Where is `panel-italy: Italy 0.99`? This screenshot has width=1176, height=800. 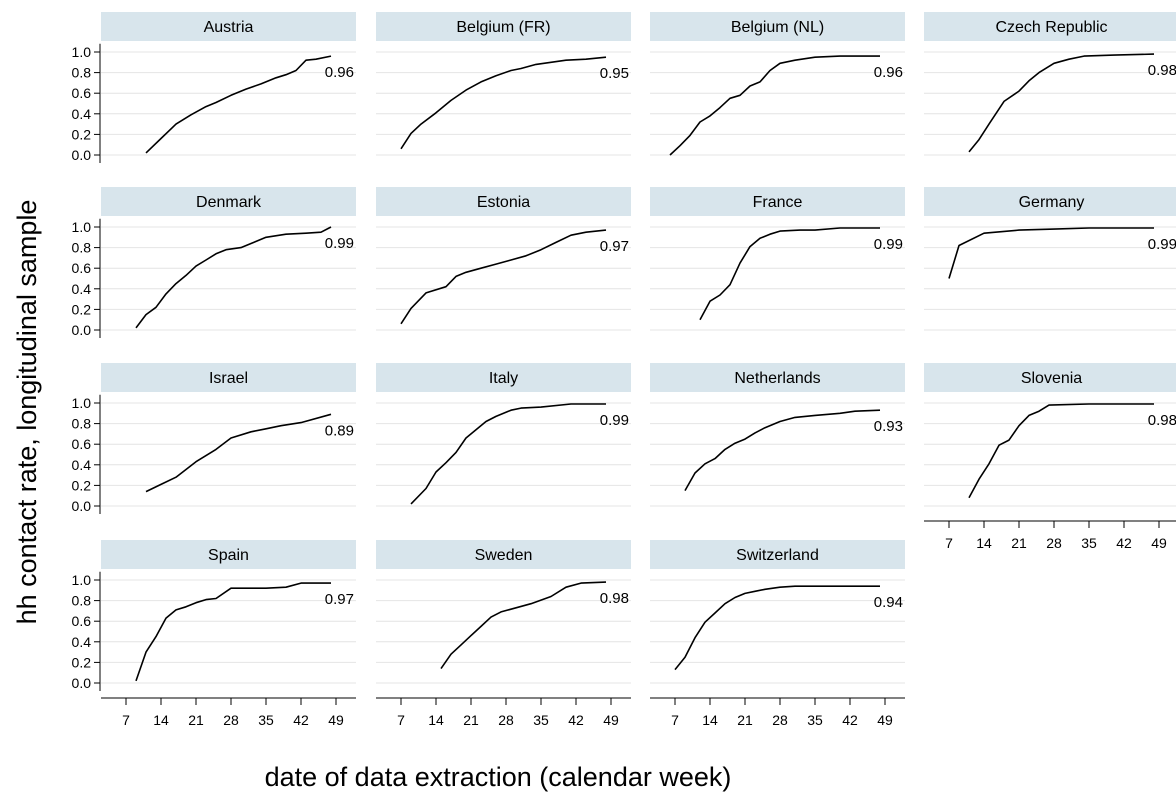
panel-italy: Italy 0.99 is located at coordinates (503, 435).